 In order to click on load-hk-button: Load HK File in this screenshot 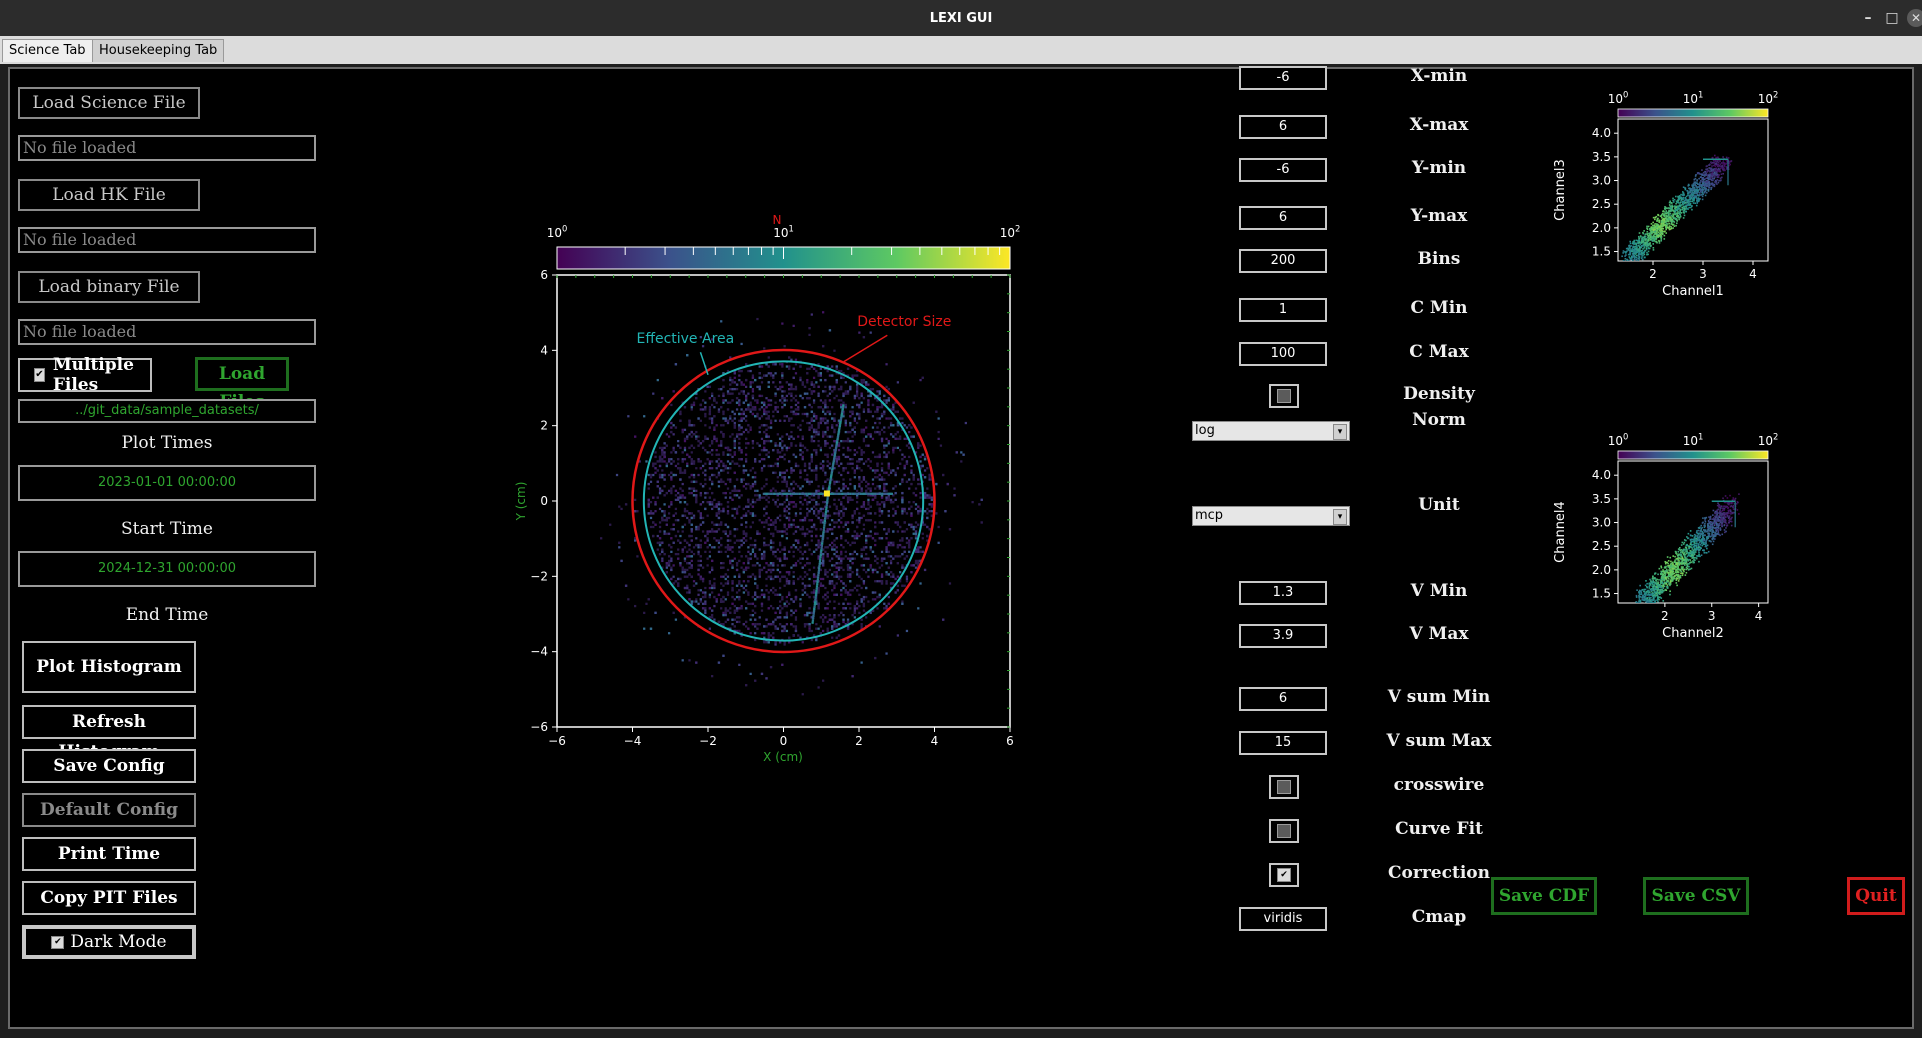, I will do `click(109, 195)`.